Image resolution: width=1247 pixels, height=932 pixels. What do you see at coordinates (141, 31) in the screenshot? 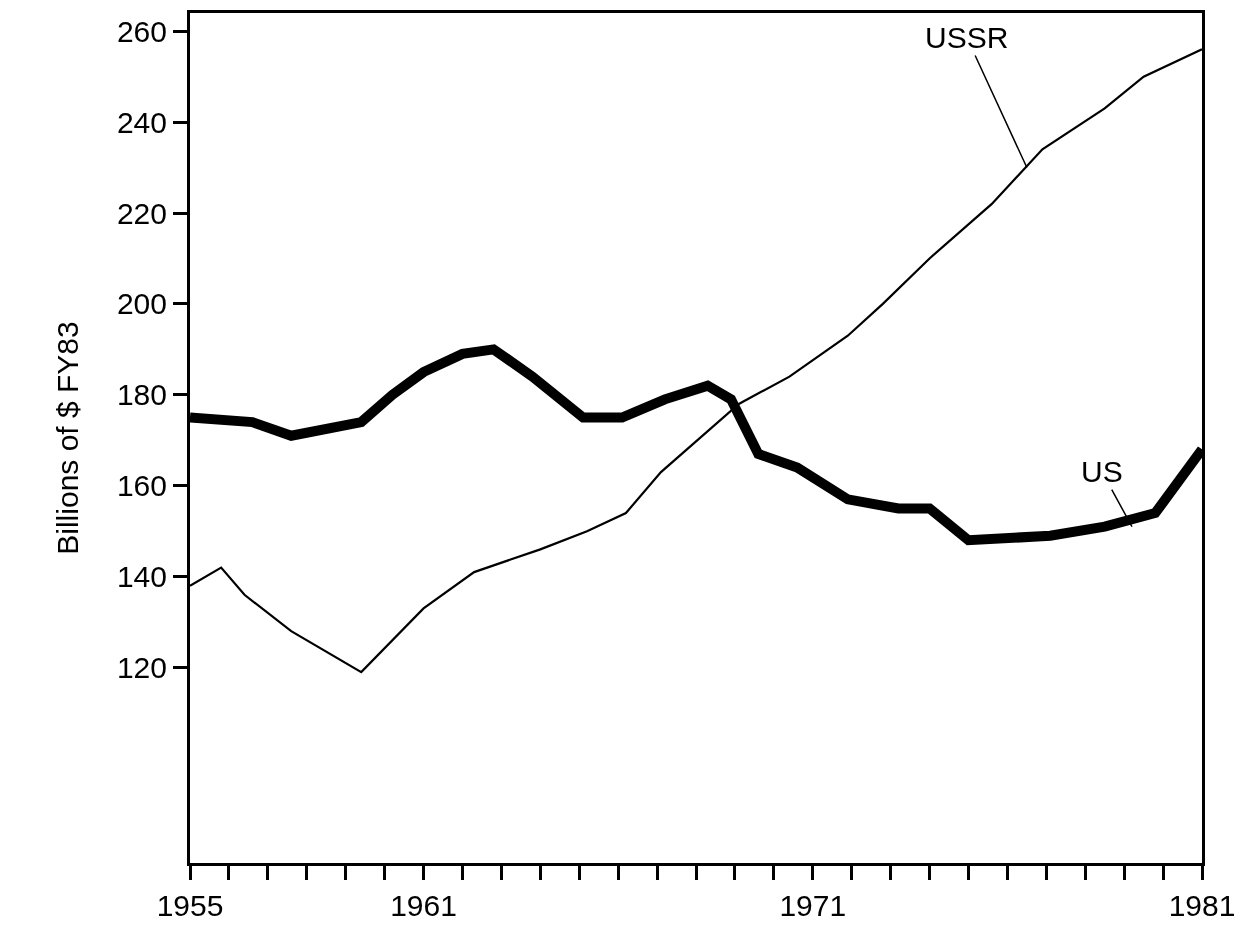
I see `y-tick-label: 260` at bounding box center [141, 31].